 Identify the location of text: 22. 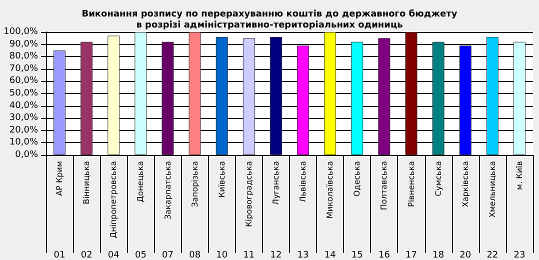
(492, 255).